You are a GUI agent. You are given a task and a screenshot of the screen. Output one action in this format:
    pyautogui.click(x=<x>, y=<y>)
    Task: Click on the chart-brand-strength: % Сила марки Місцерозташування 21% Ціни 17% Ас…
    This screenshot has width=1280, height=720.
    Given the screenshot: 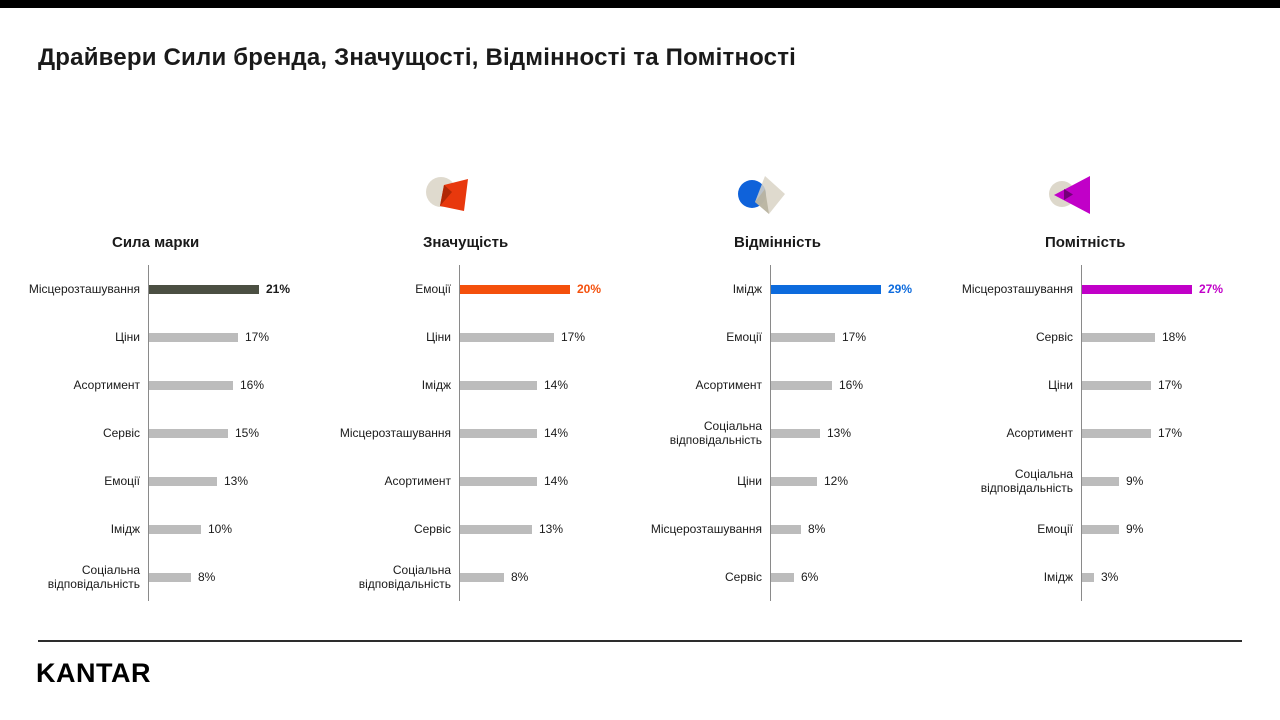 What is the action you would take?
    pyautogui.click(x=173, y=386)
    